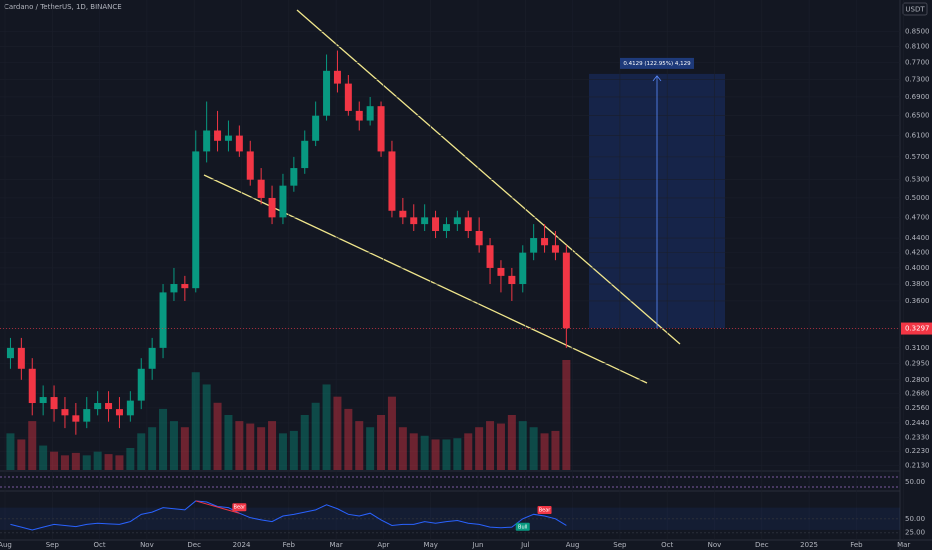 This screenshot has width=932, height=550. What do you see at coordinates (917, 268) in the screenshot?
I see `y-tick-label: 0.4000` at bounding box center [917, 268].